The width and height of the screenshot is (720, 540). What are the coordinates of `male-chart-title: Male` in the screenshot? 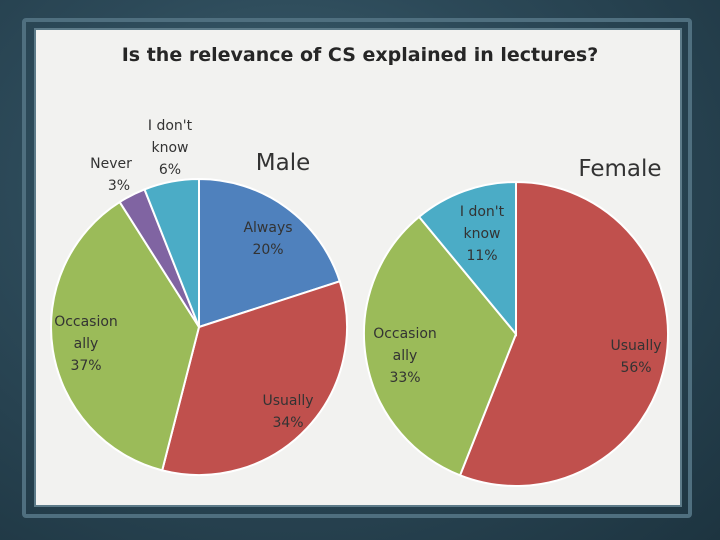 It's located at (283, 163).